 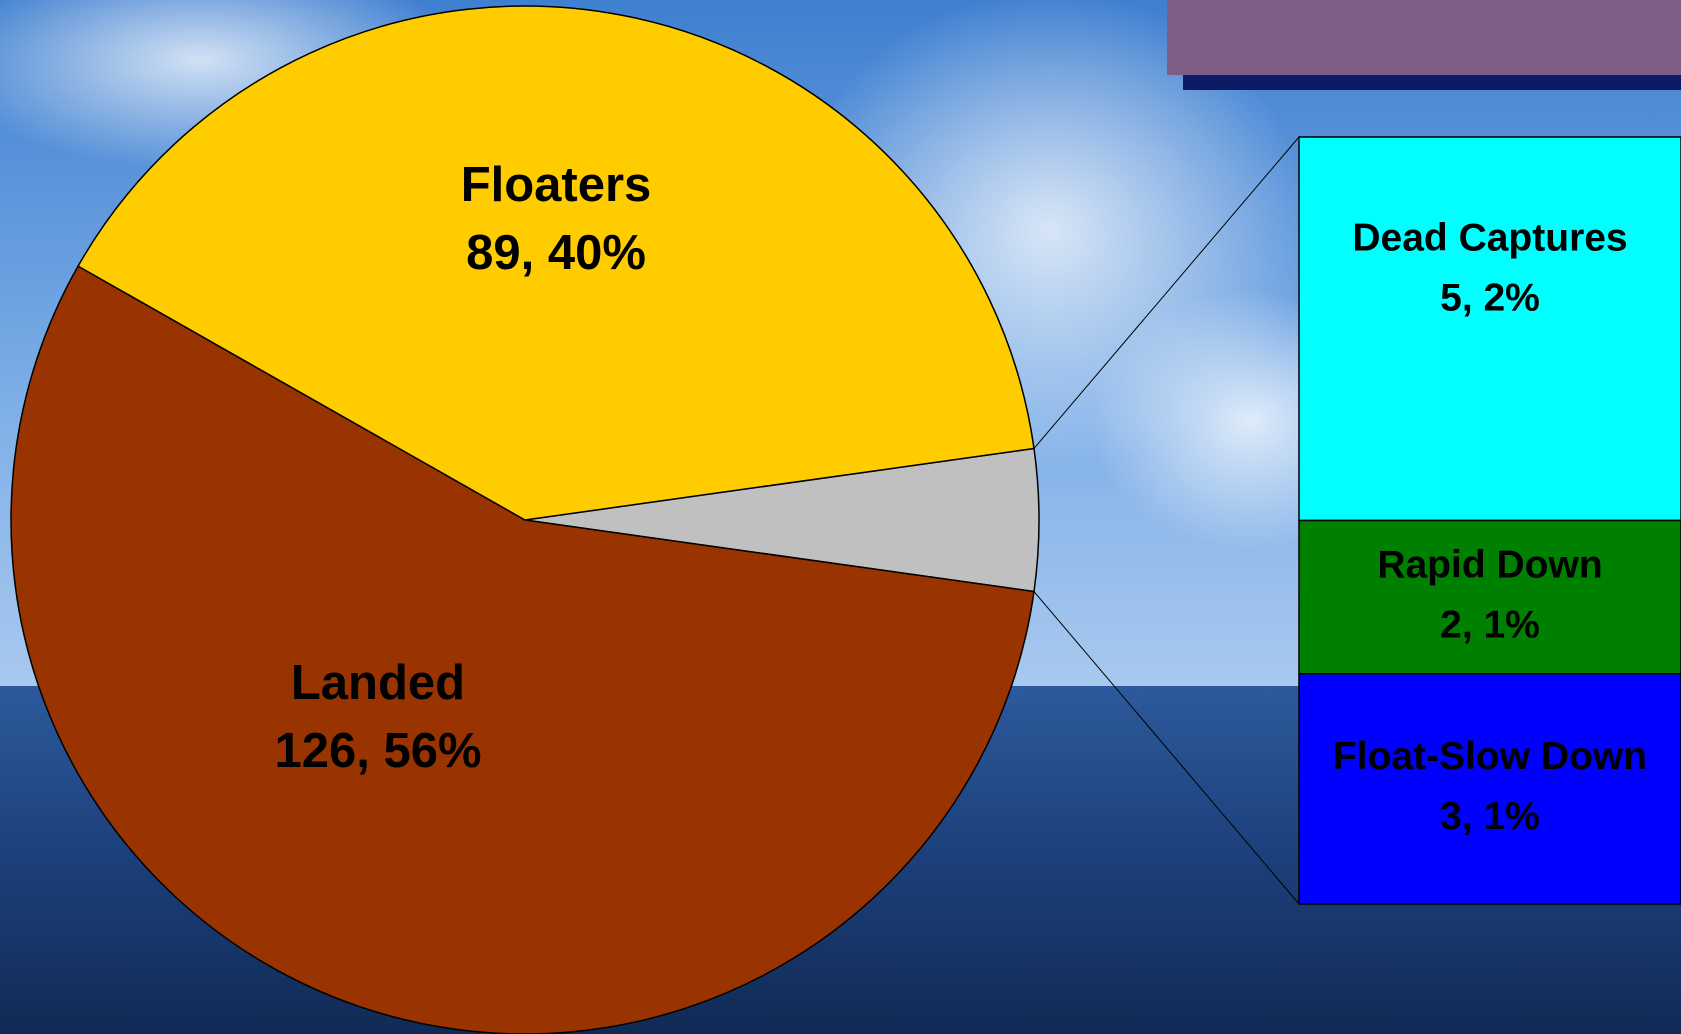 I want to click on slice-label: Floaters, so click(x=556, y=185).